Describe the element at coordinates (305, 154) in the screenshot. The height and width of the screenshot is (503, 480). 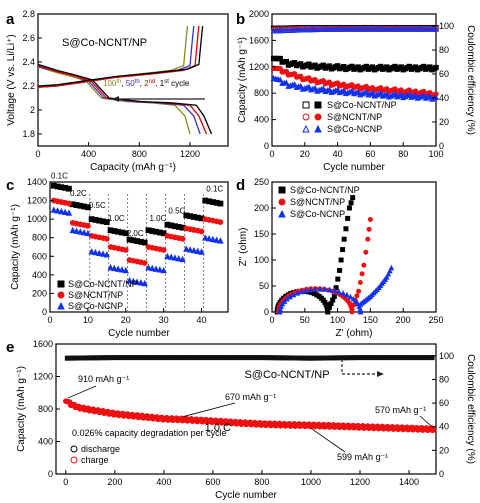
I see `x-tick-label: 20` at that location.